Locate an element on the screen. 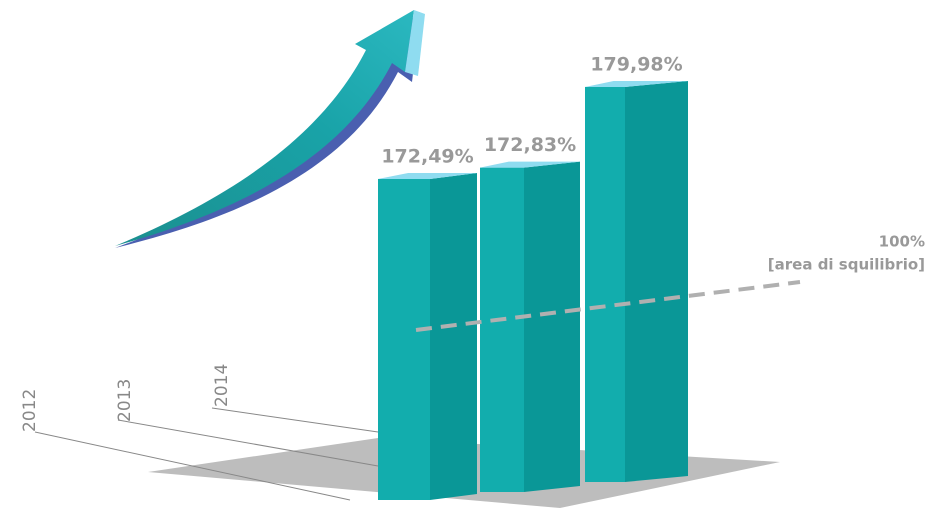 This screenshot has width=937, height=511. category-label: 2012 is located at coordinates (30, 410).